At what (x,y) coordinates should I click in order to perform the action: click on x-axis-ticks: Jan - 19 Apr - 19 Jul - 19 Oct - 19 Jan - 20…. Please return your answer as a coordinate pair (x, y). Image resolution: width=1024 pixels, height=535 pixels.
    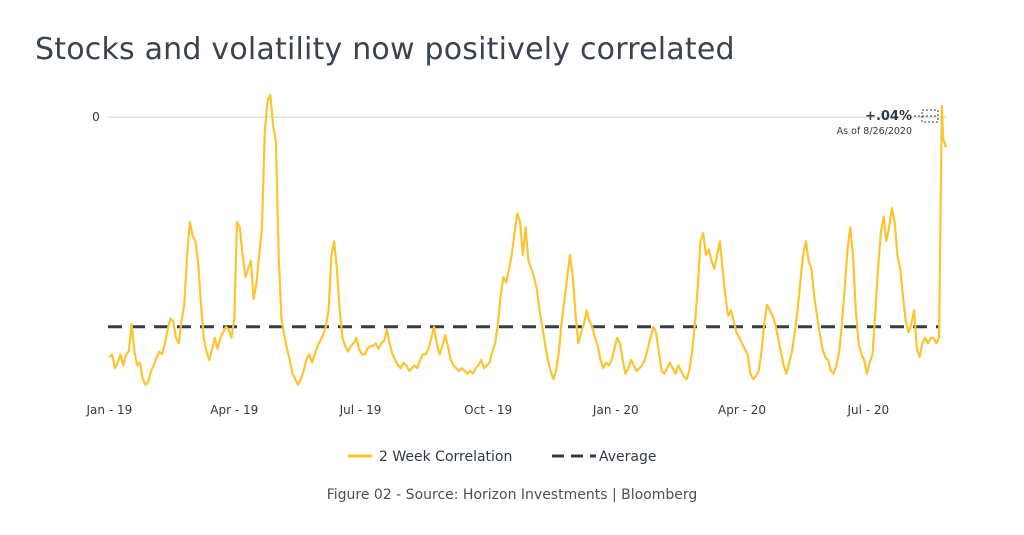
    Looking at the image, I should click on (488, 410).